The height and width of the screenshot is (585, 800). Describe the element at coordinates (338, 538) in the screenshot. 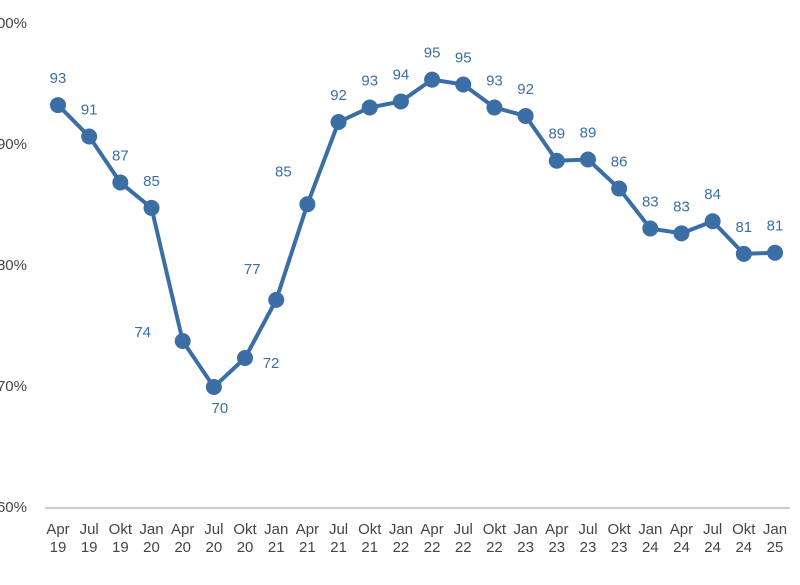

I see `x-tick-label: Jul 21` at that location.